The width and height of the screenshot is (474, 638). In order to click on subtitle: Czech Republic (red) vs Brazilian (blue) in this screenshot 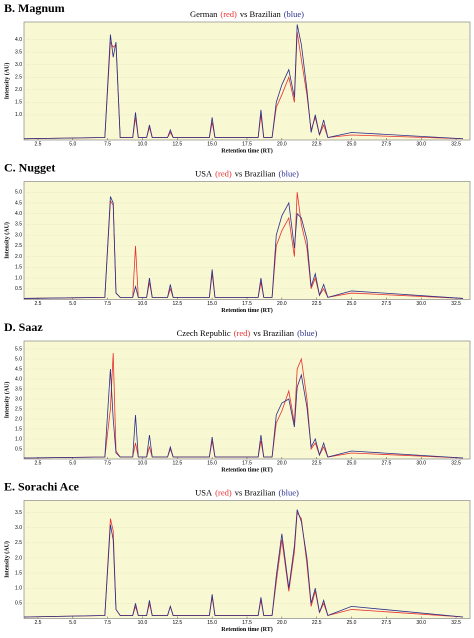, I will do `click(247, 333)`.